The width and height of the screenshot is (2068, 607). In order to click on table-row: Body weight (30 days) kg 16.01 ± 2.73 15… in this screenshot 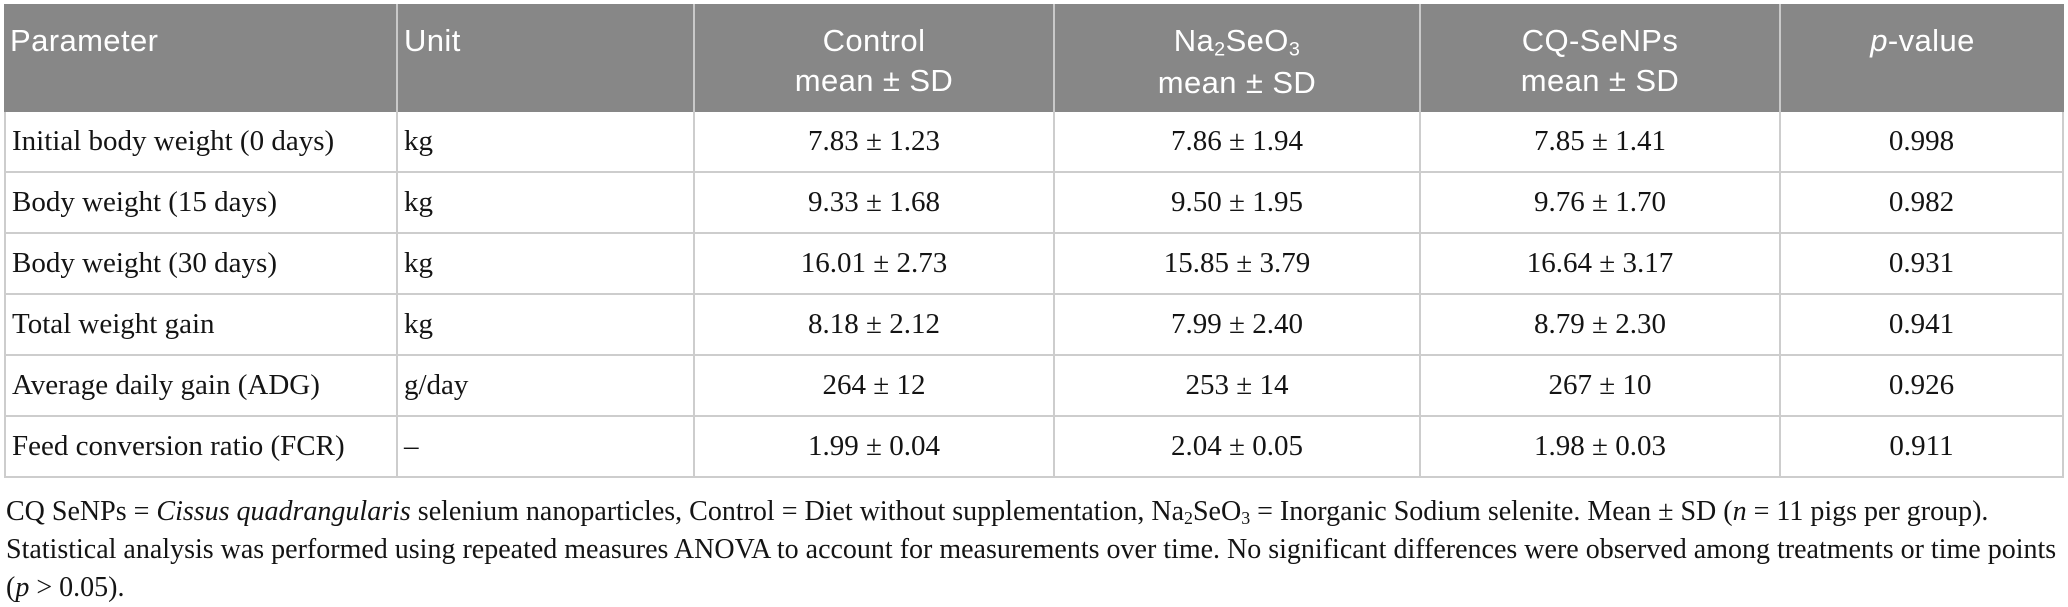, I will do `click(1034, 264)`.